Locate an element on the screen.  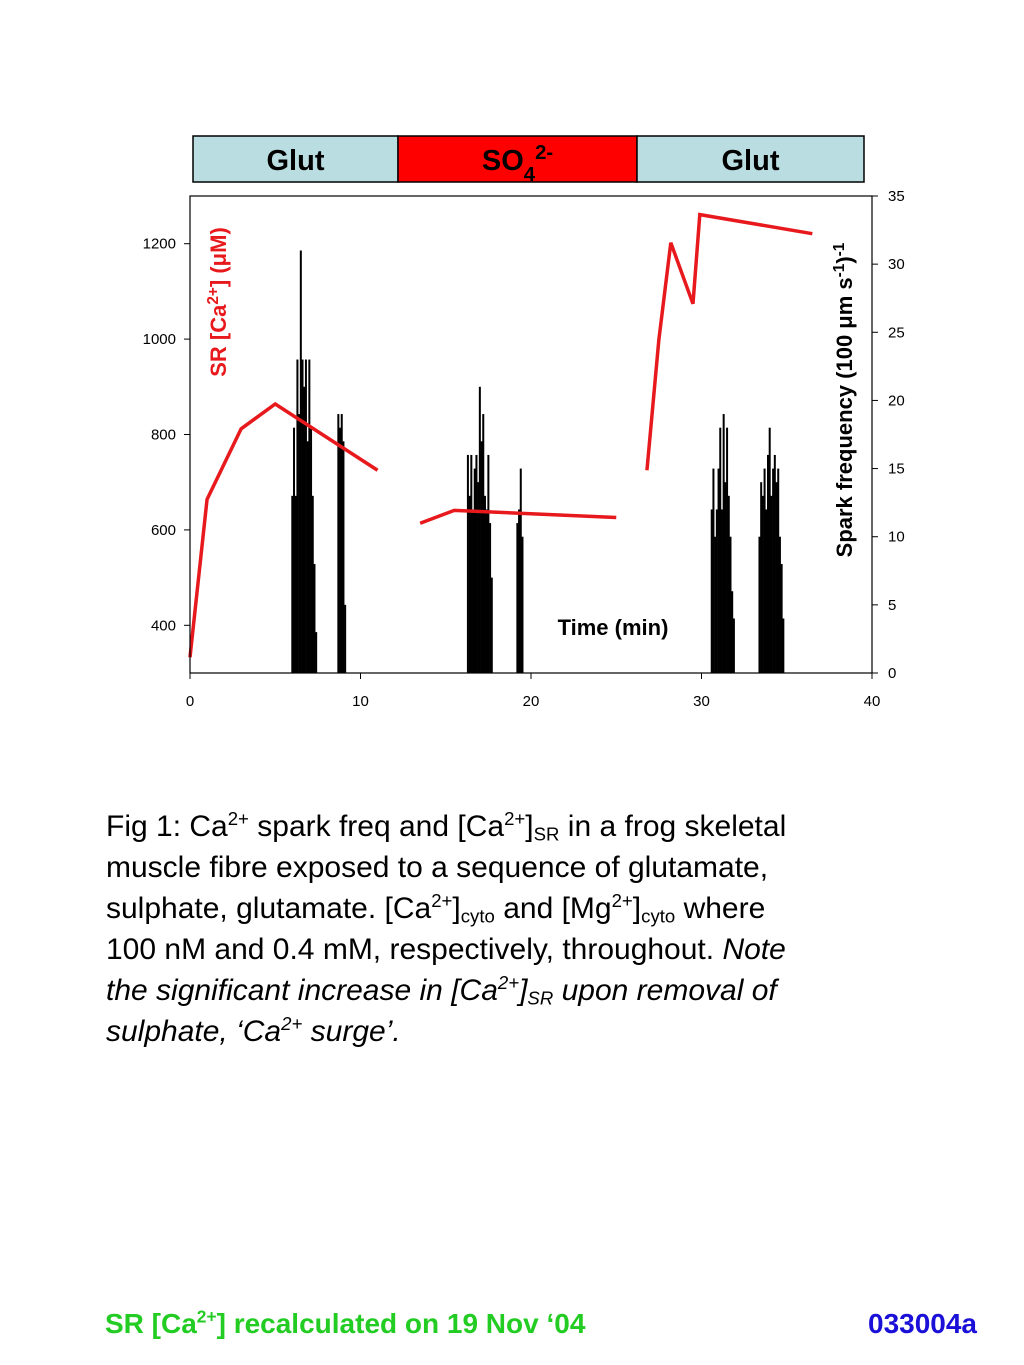
y2-tick-label: 25 is located at coordinates (896, 332).